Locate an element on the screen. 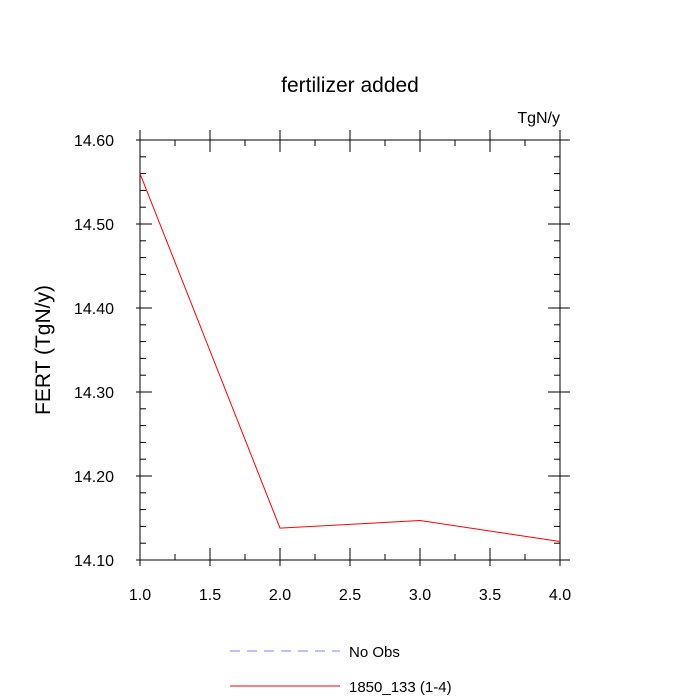  x-tick-label: 1.0 is located at coordinates (140, 595).